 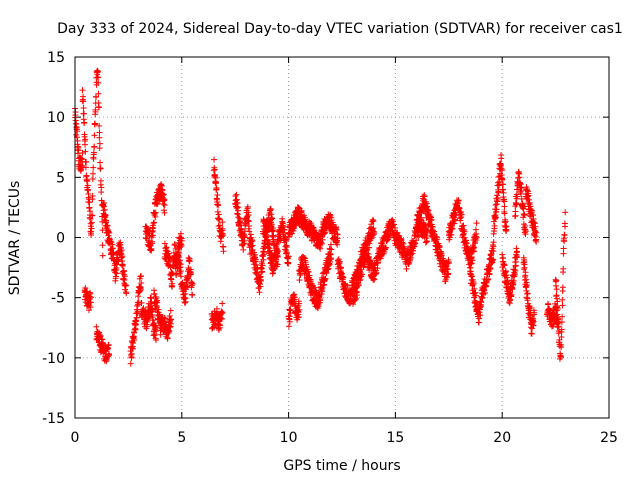 I want to click on x-tick-label: 5, so click(x=181, y=438).